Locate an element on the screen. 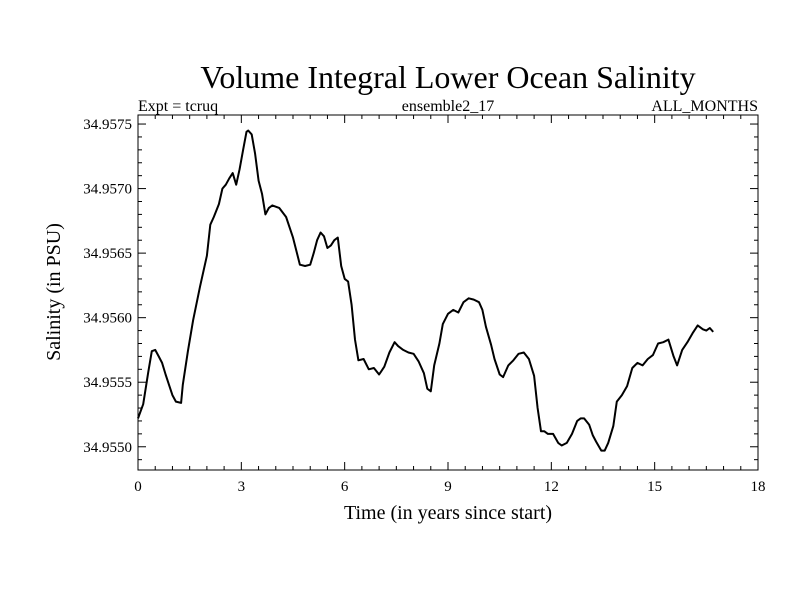 This screenshot has width=800, height=600. subtitle-experiment: Expt = tcruq is located at coordinates (178, 106).